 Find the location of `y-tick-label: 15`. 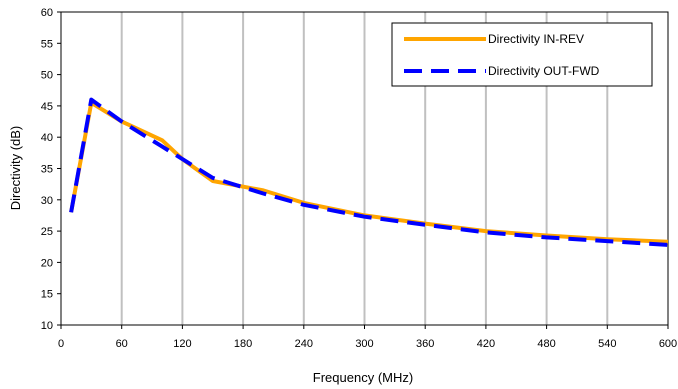

y-tick-label: 15 is located at coordinates (47, 295).